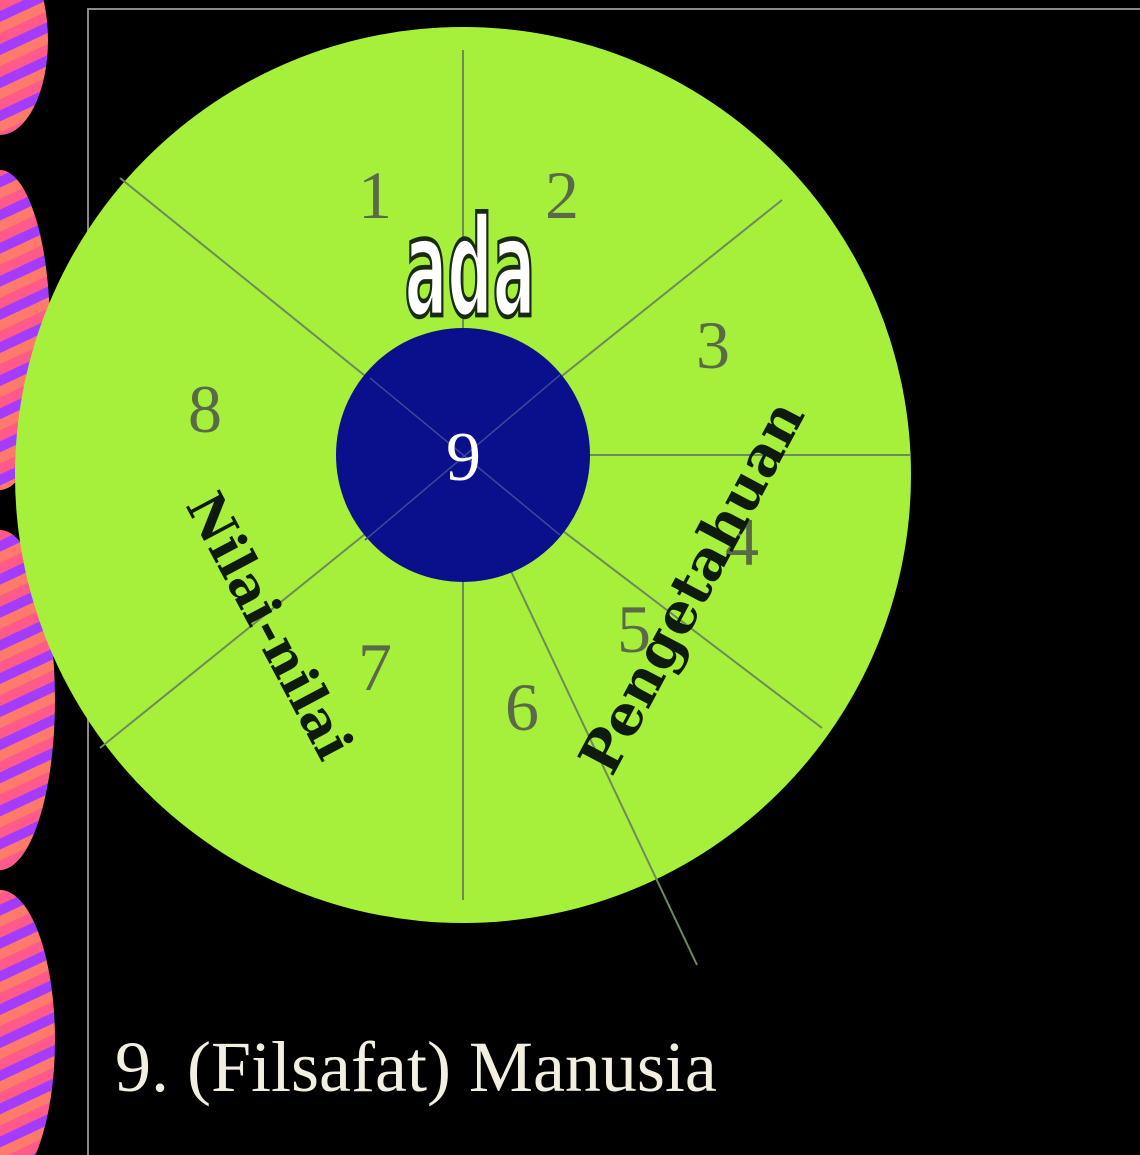 This screenshot has height=1155, width=1140. I want to click on segment-number-8: 8, so click(205, 409).